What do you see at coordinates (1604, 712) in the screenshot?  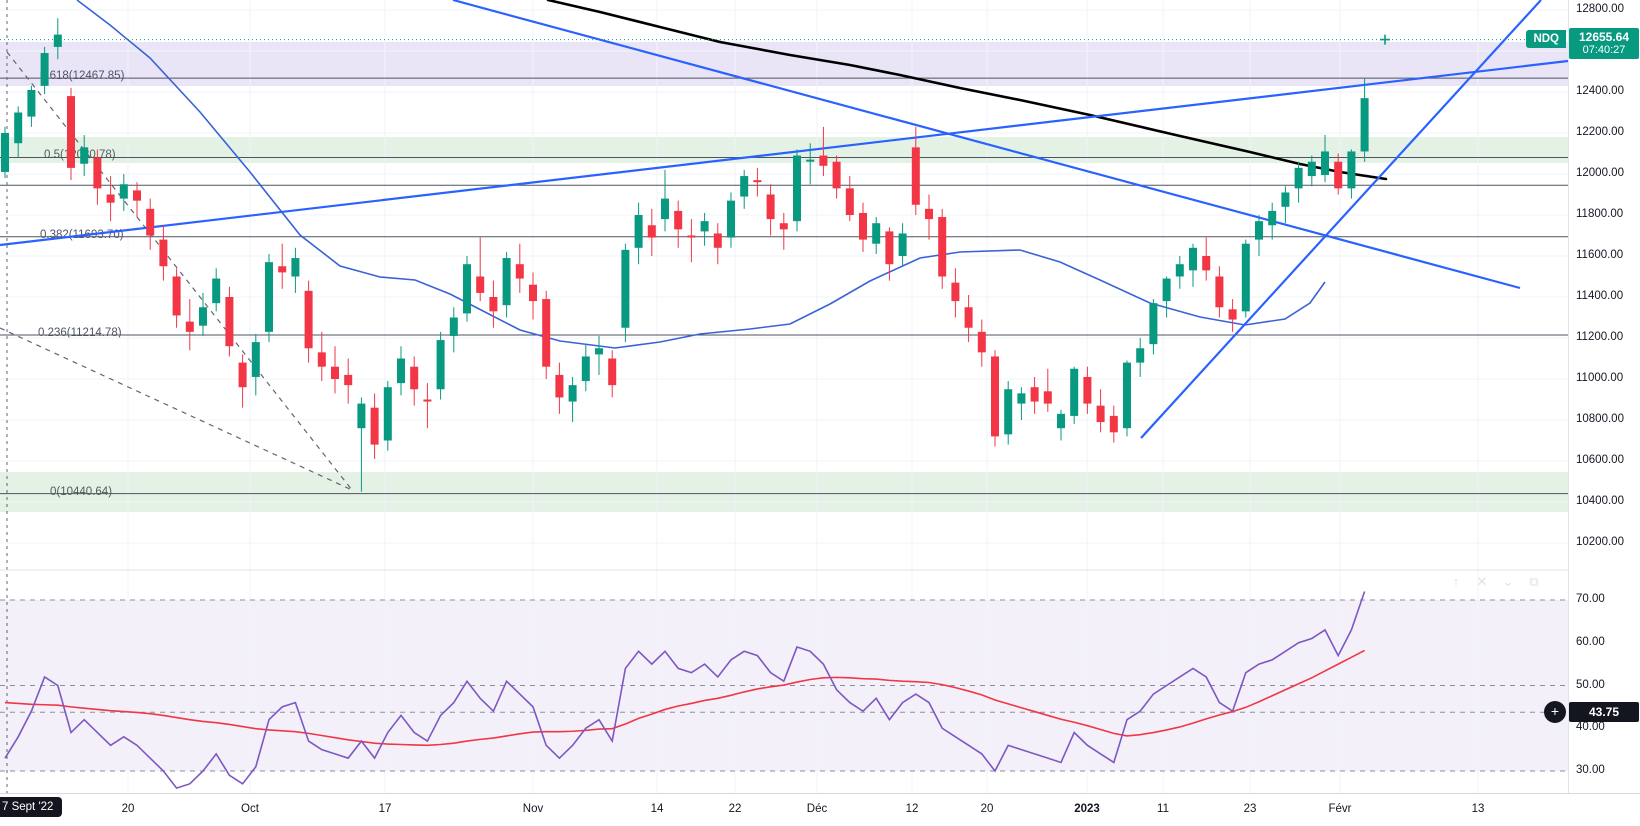 I see `rsi-level-label: 43.75` at bounding box center [1604, 712].